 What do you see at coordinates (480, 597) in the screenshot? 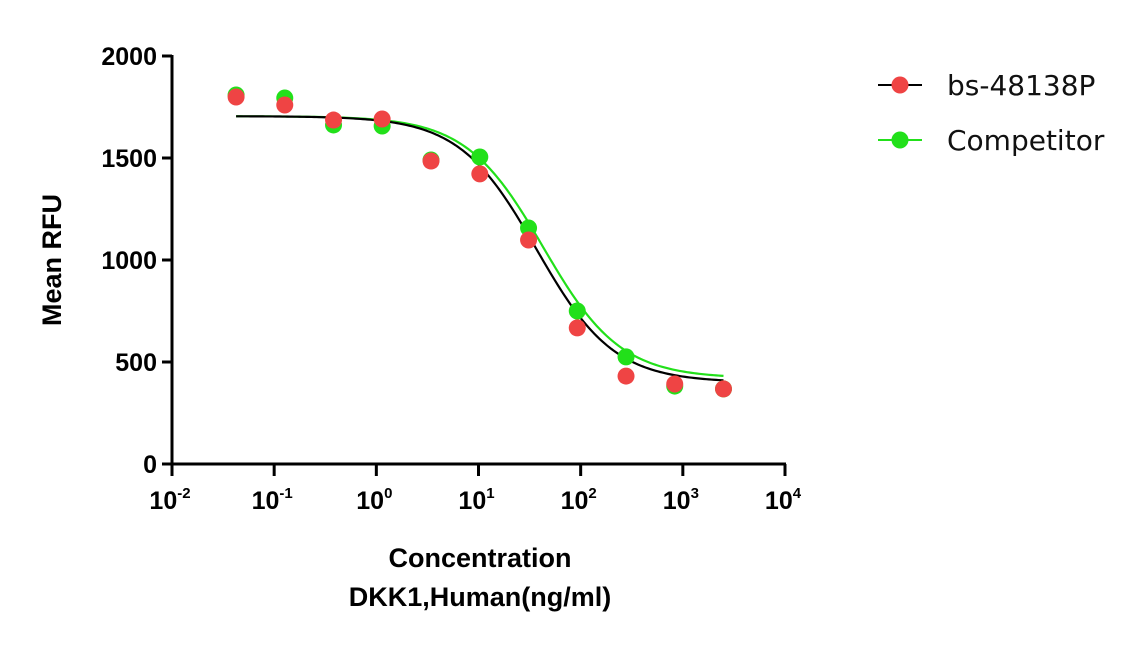
I see `x-axis-title-line2: DKK1,Human(ng/ml)` at bounding box center [480, 597].